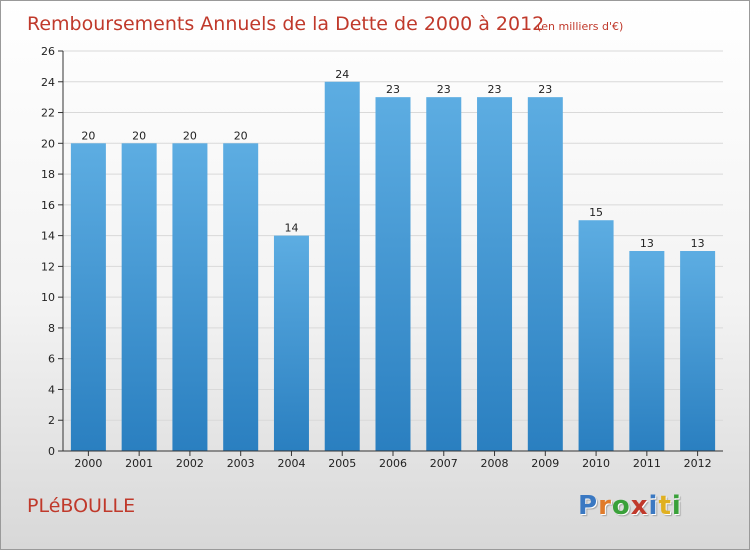  I want to click on y-tick-label: 14, so click(48, 236).